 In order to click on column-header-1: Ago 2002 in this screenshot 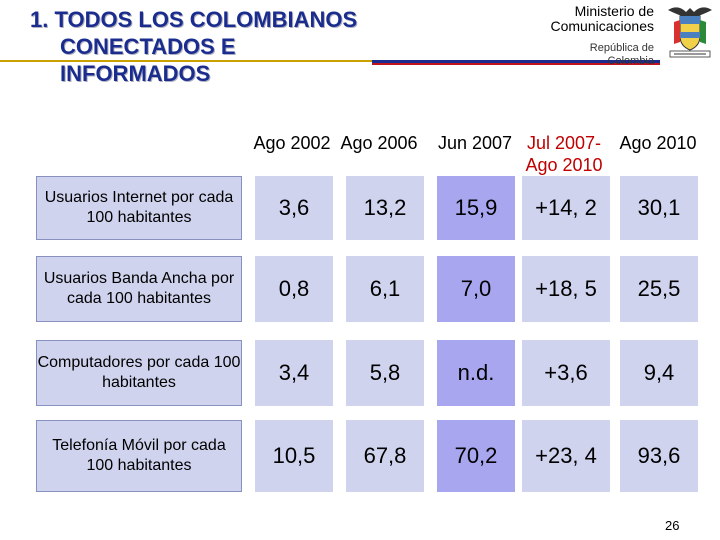, I will do `click(292, 143)`.